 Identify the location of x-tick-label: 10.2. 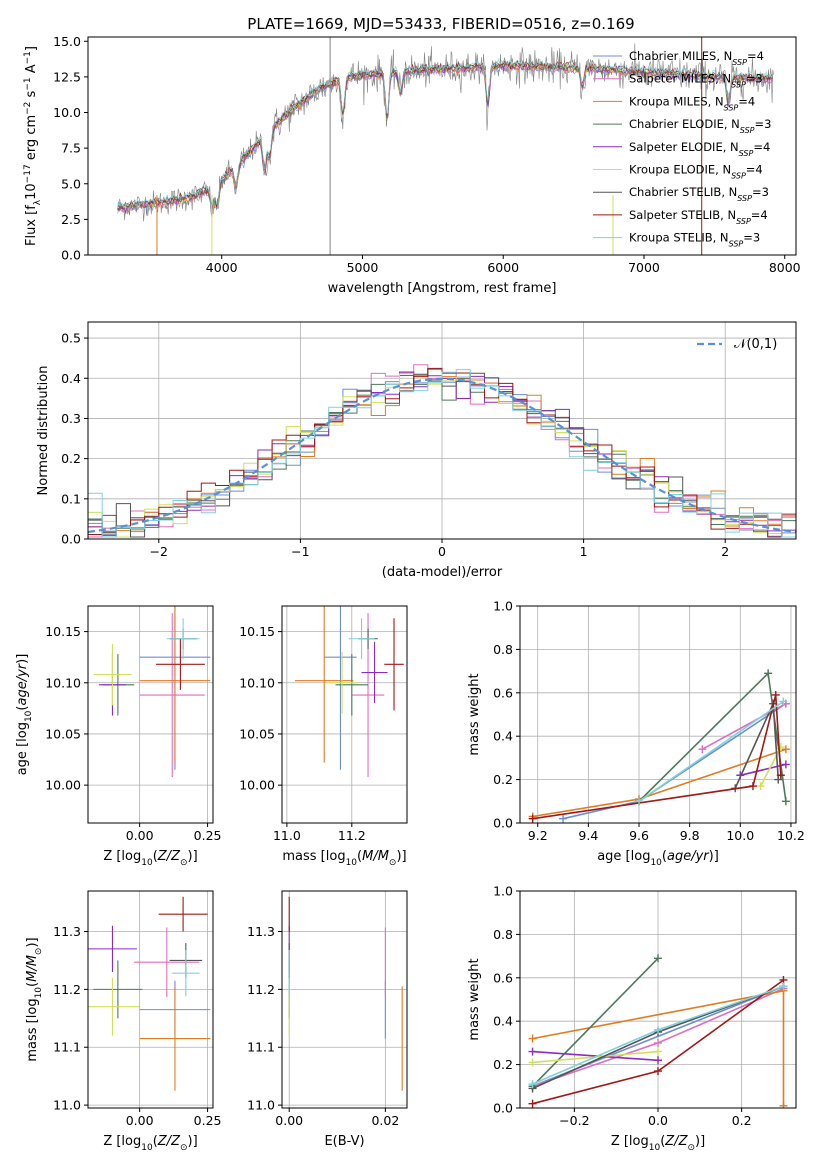
(791, 835).